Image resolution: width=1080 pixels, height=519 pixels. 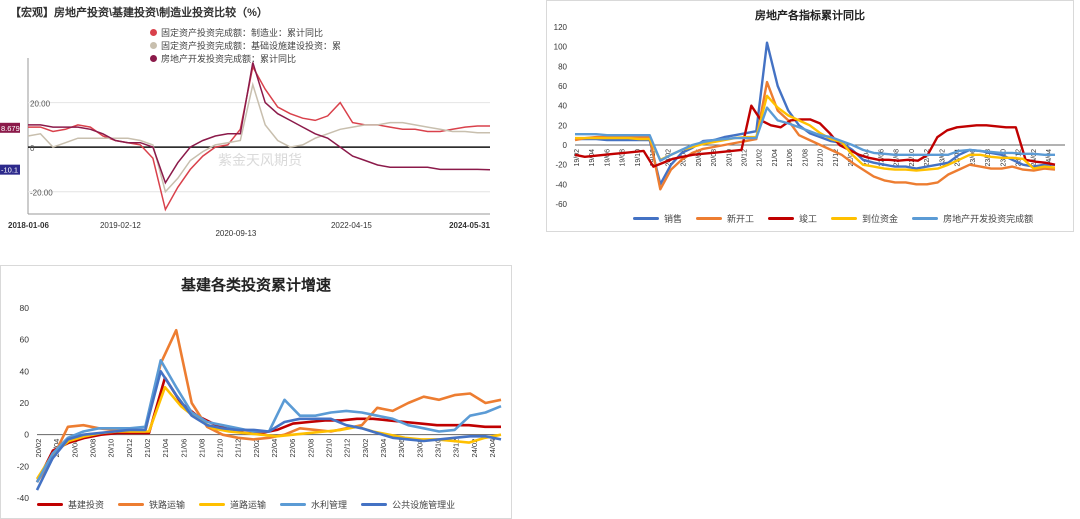 What do you see at coordinates (86, 505) in the screenshot?
I see `legend-label: 基建投资` at bounding box center [86, 505].